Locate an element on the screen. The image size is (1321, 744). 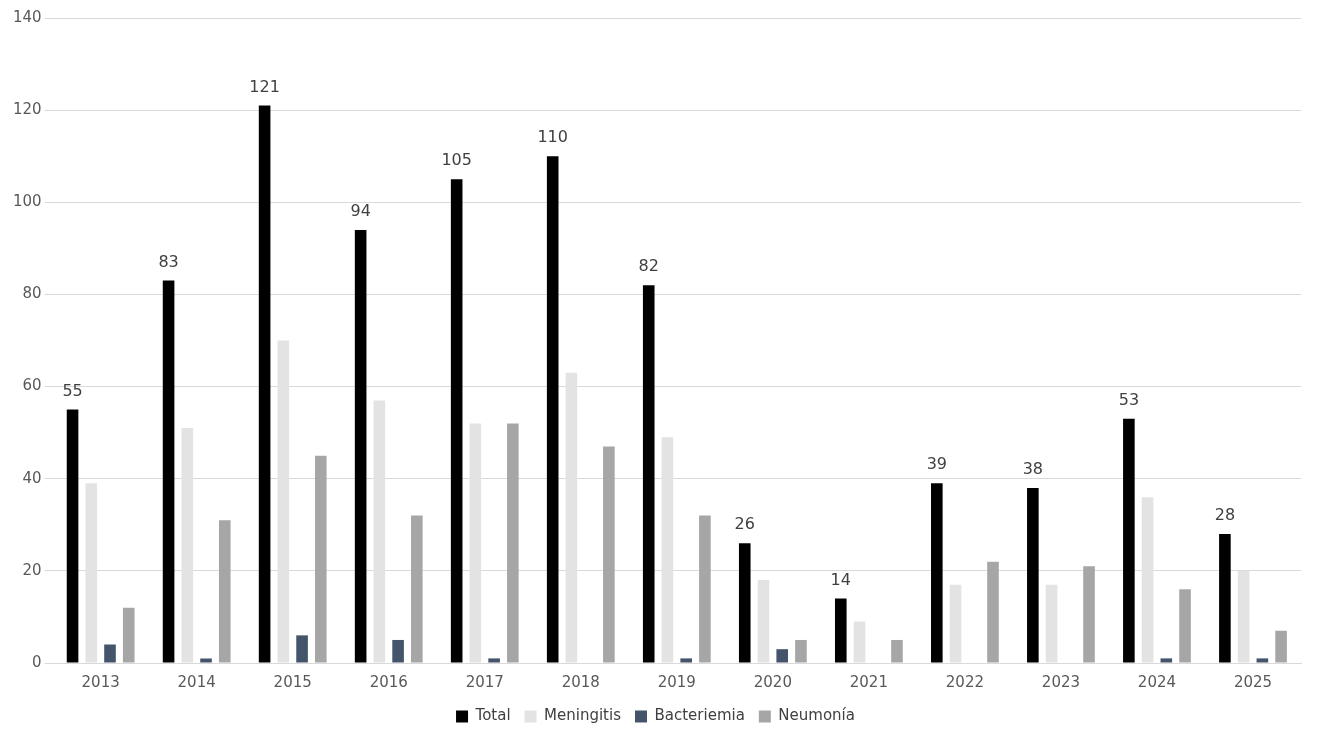
x-tick-label: 2018 is located at coordinates (580, 681).